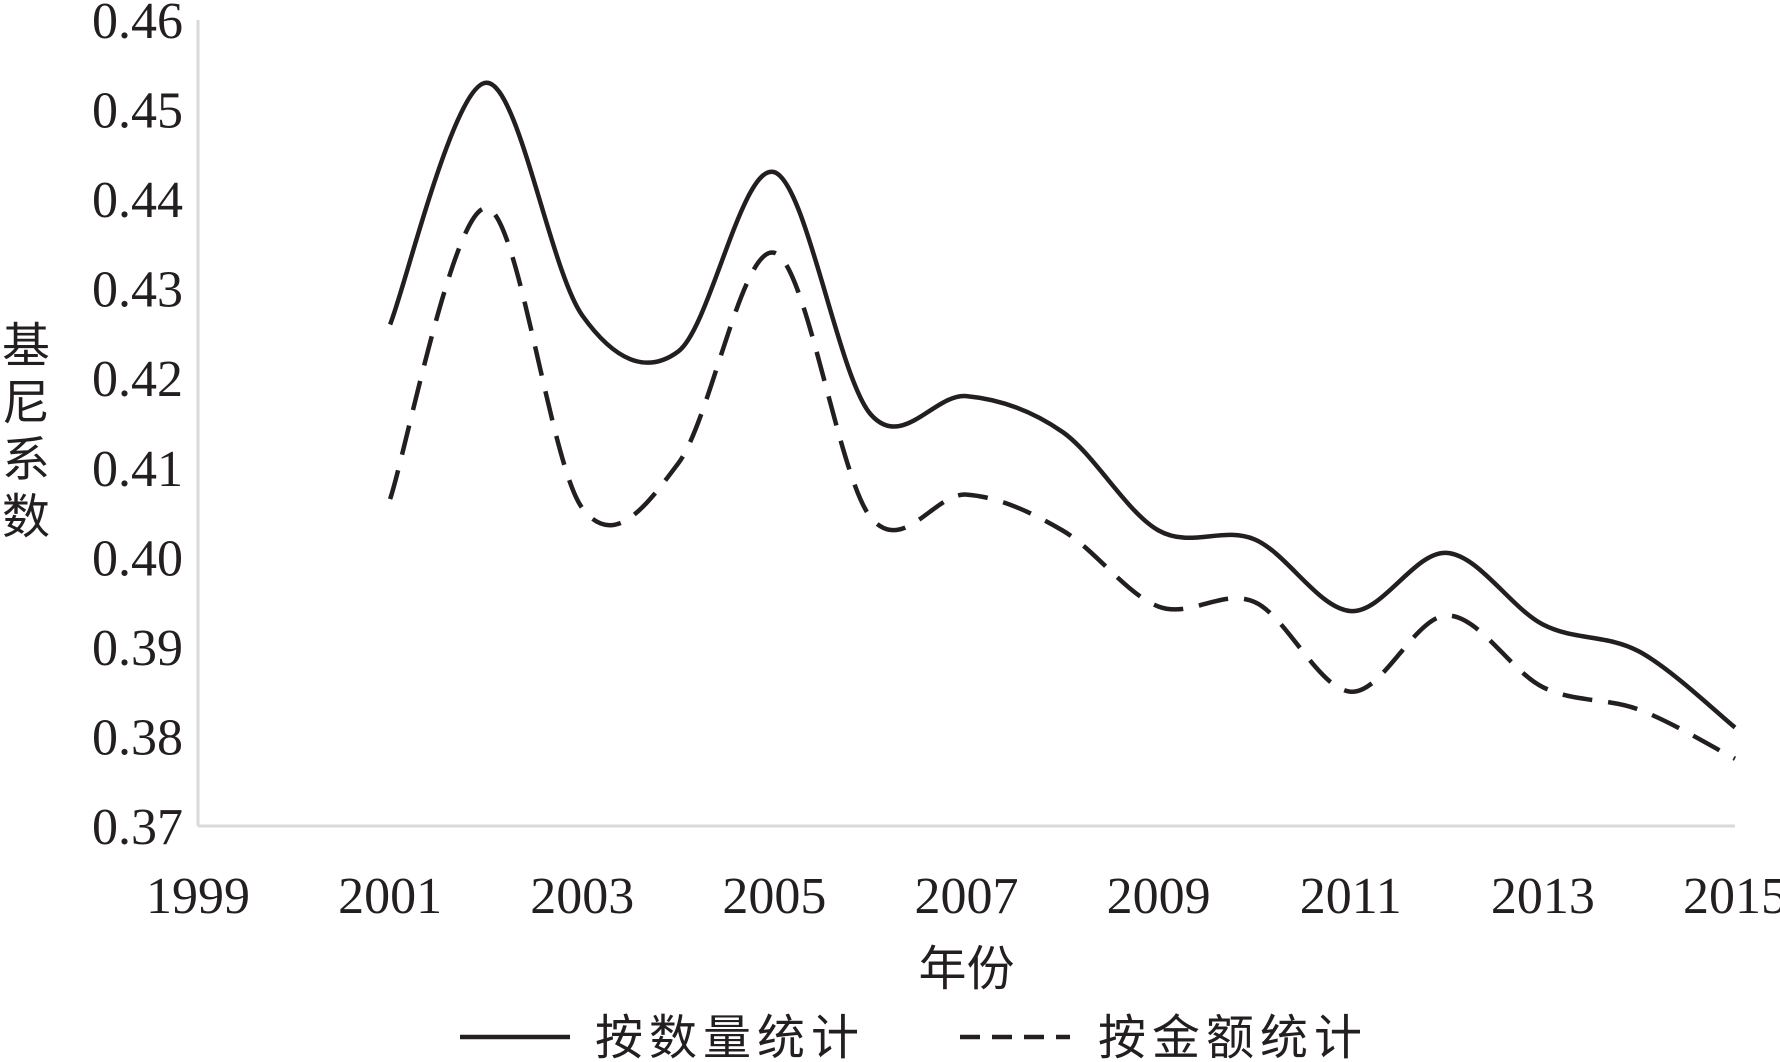  I want to click on x-tick-labels: 1999 2001 2003 2005 2007 2009 2011 2013 2015, so click(963, 896).